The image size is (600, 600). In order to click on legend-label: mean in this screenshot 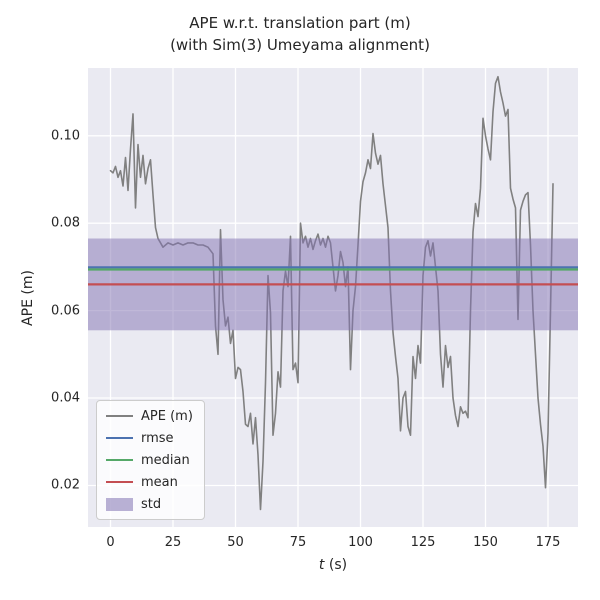, I will do `click(159, 482)`.